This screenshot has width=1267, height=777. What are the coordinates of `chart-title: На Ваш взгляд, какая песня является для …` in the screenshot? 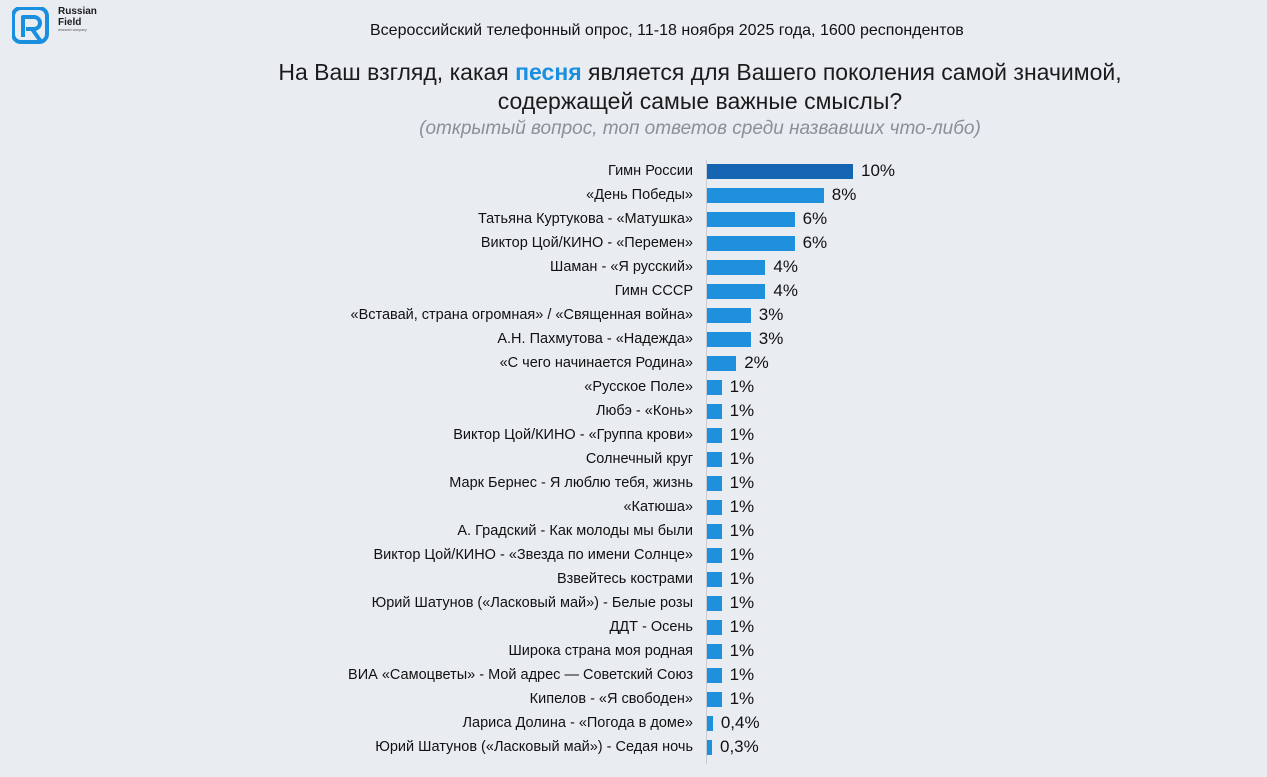 It's located at (700, 87).